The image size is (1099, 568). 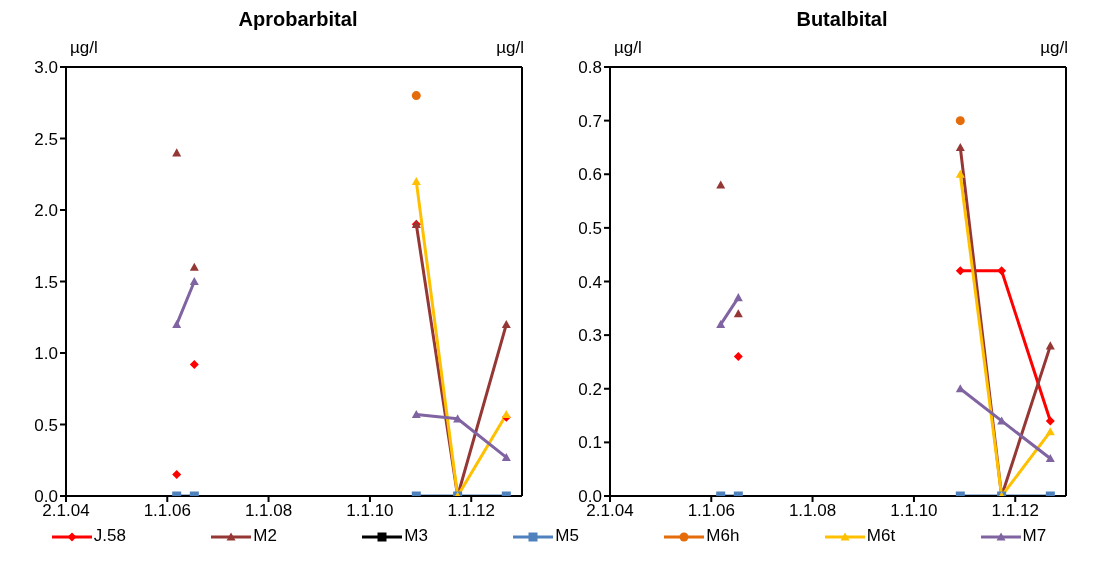 I want to click on y-tick-label: 0.6, so click(x=590, y=175).